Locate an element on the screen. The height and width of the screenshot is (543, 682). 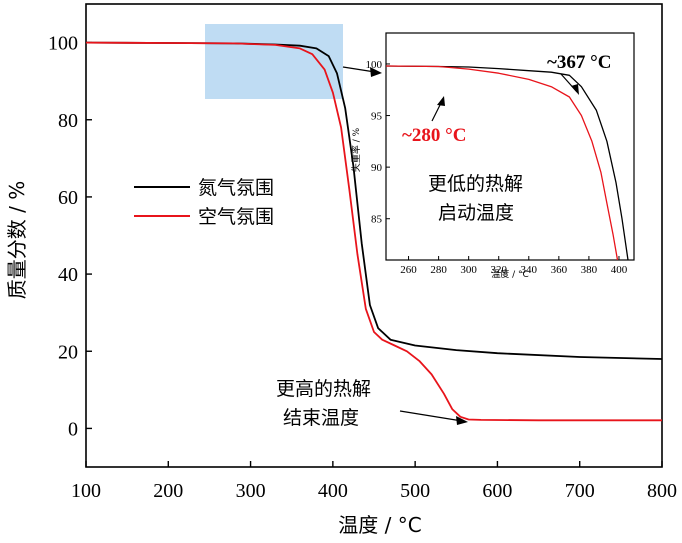
inset-annotation-line1: 更低的热解 is located at coordinates (475, 184).